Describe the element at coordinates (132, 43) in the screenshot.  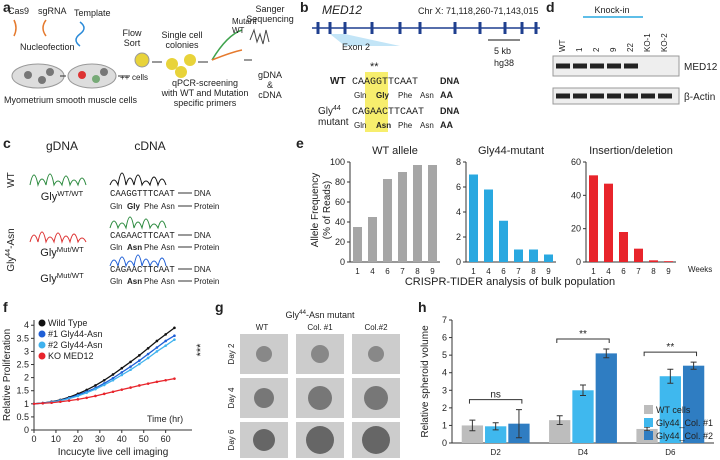
I see `label: Sort` at that location.